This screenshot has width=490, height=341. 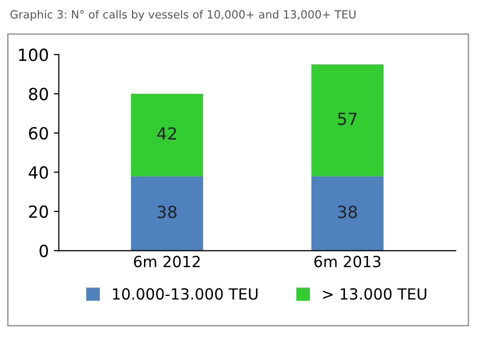 What do you see at coordinates (38, 133) in the screenshot?
I see `y-tick-label: 60` at bounding box center [38, 133].